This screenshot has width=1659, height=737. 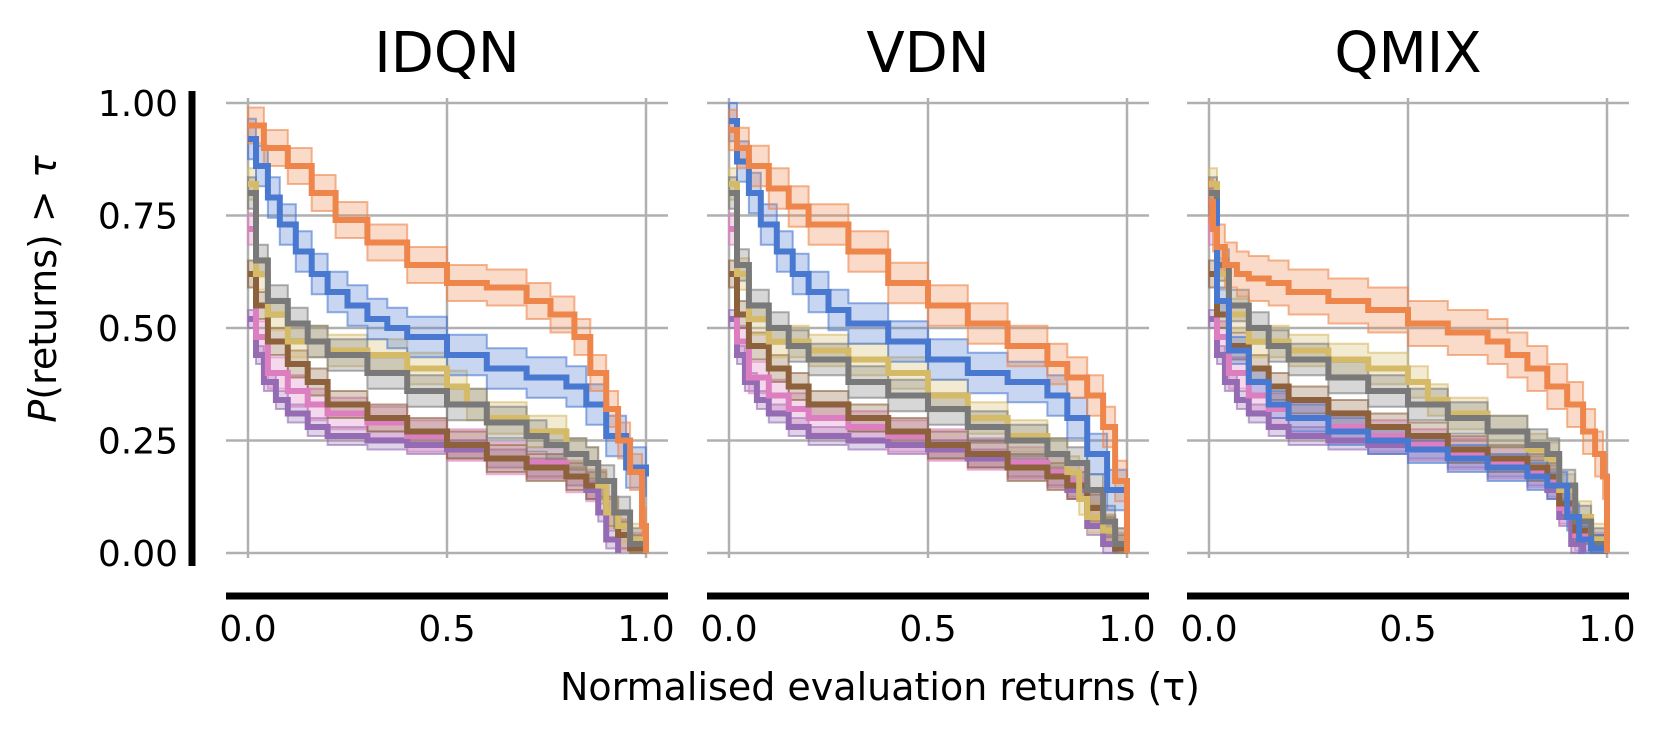 What do you see at coordinates (247, 629) in the screenshot?
I see `x-tick-label-idqn-0: 0.0` at bounding box center [247, 629].